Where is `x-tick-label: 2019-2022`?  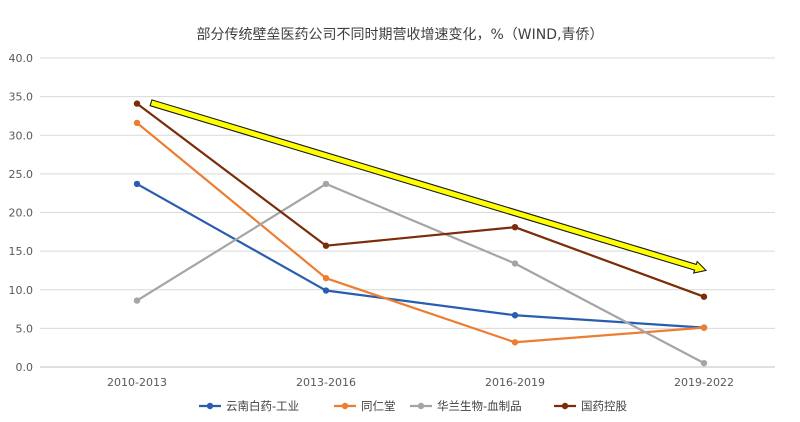 x-tick-label: 2019-2022 is located at coordinates (704, 382).